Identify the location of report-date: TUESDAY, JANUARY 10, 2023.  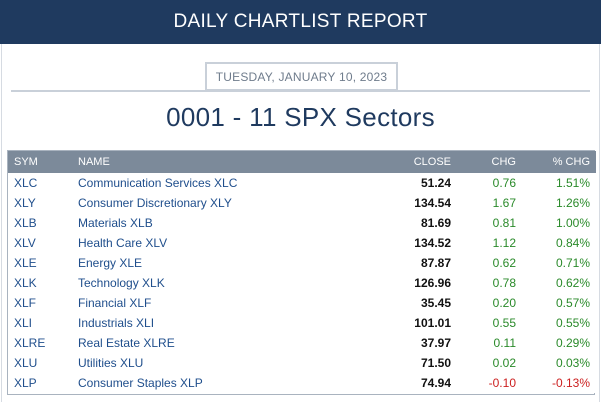
(301, 76).